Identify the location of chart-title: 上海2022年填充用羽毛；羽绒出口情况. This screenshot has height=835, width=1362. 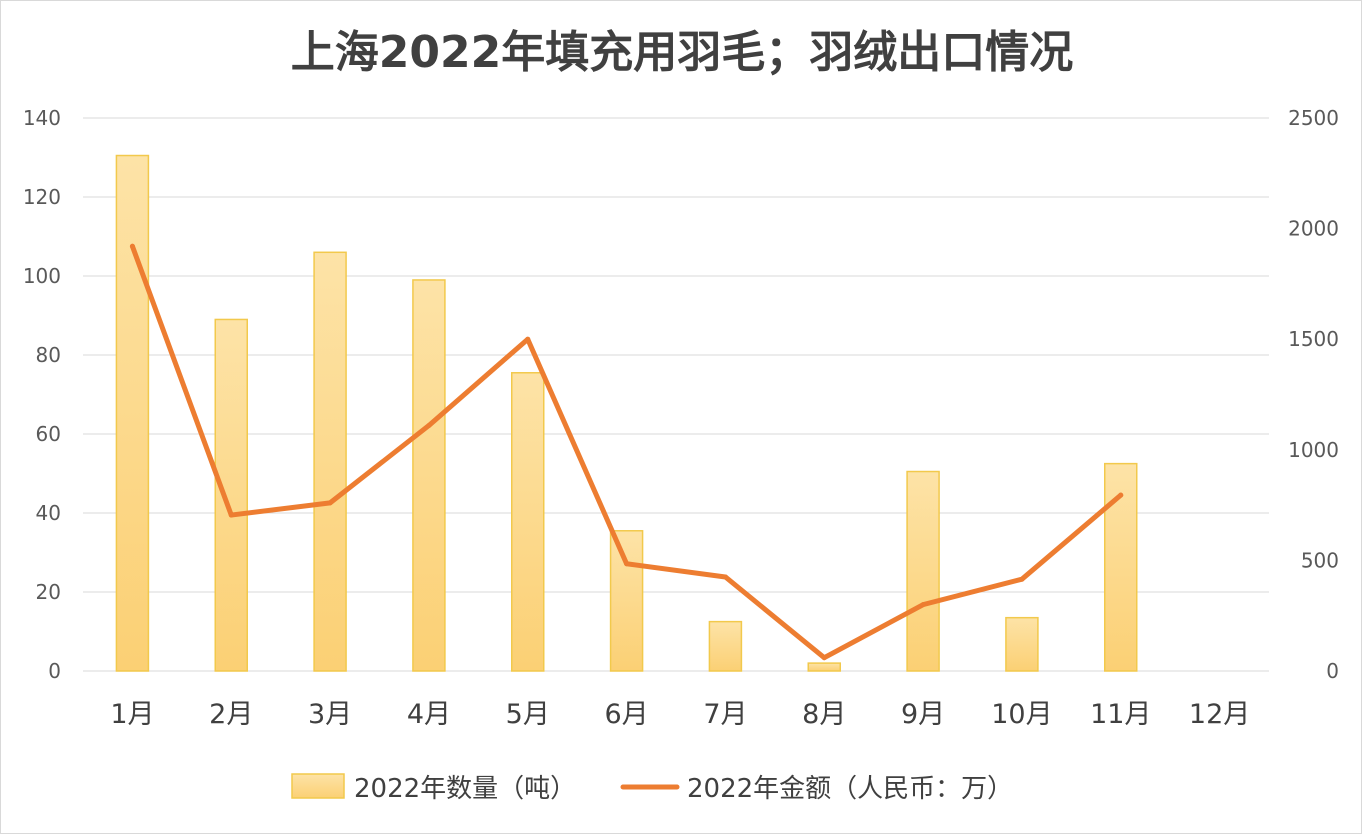
(682, 52).